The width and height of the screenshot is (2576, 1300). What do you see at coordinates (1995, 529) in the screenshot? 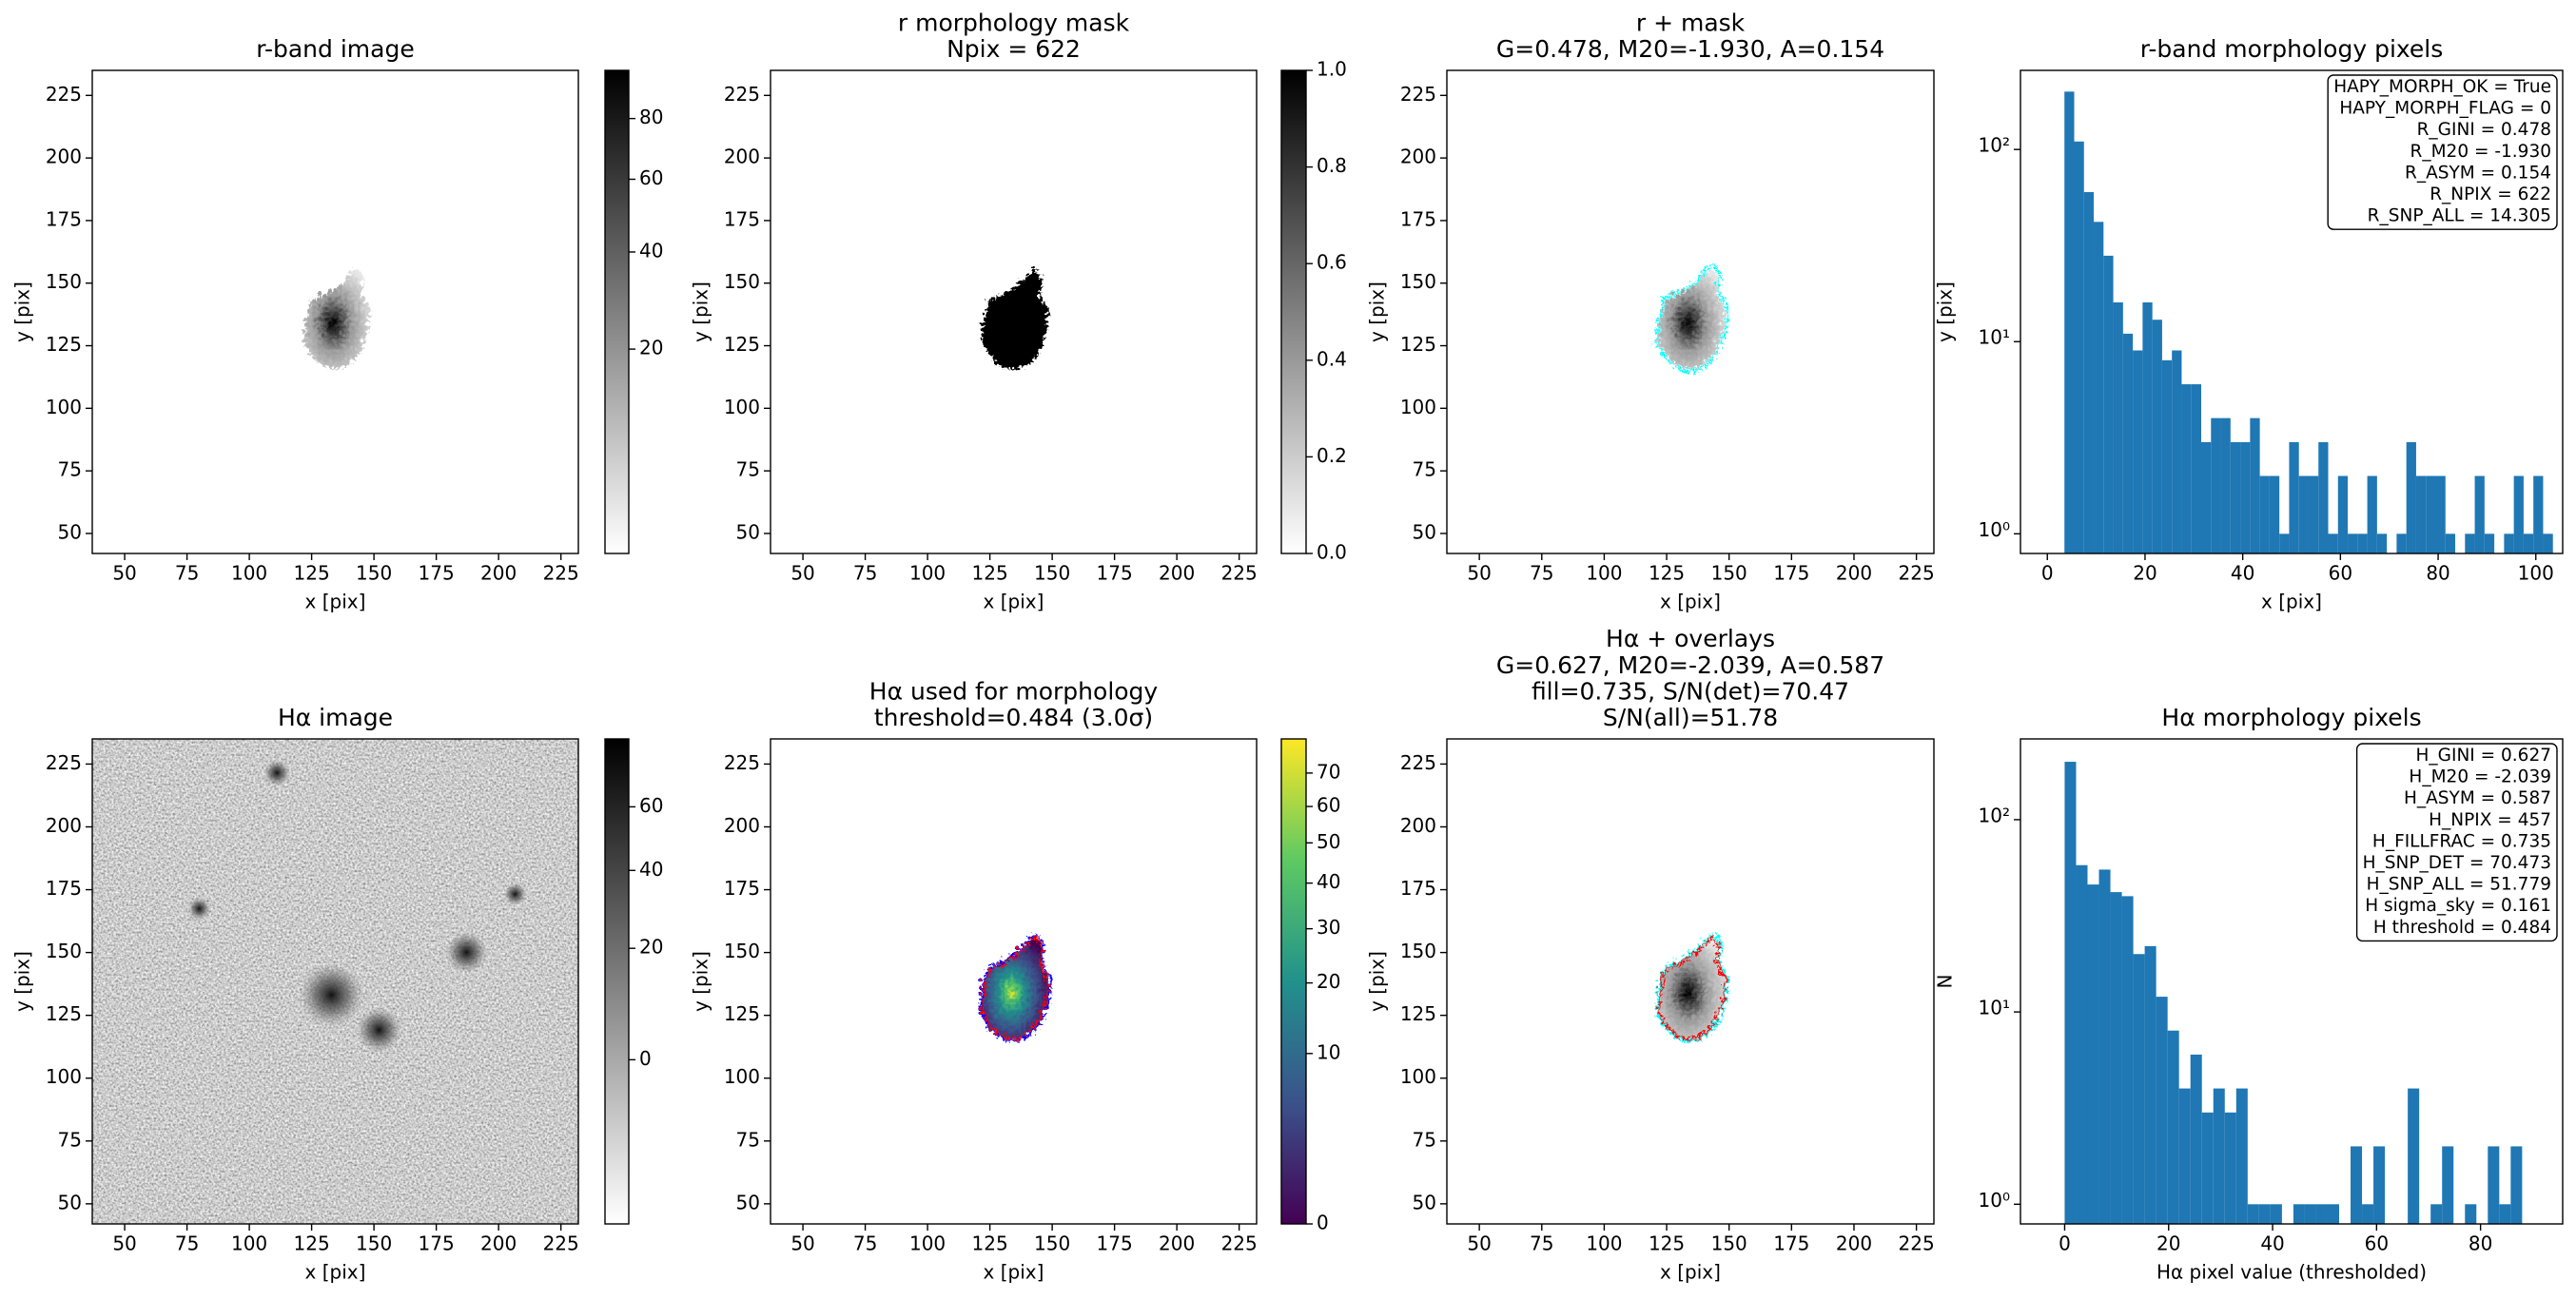
I see `y-tick-label: 10⁰` at bounding box center [1995, 529].